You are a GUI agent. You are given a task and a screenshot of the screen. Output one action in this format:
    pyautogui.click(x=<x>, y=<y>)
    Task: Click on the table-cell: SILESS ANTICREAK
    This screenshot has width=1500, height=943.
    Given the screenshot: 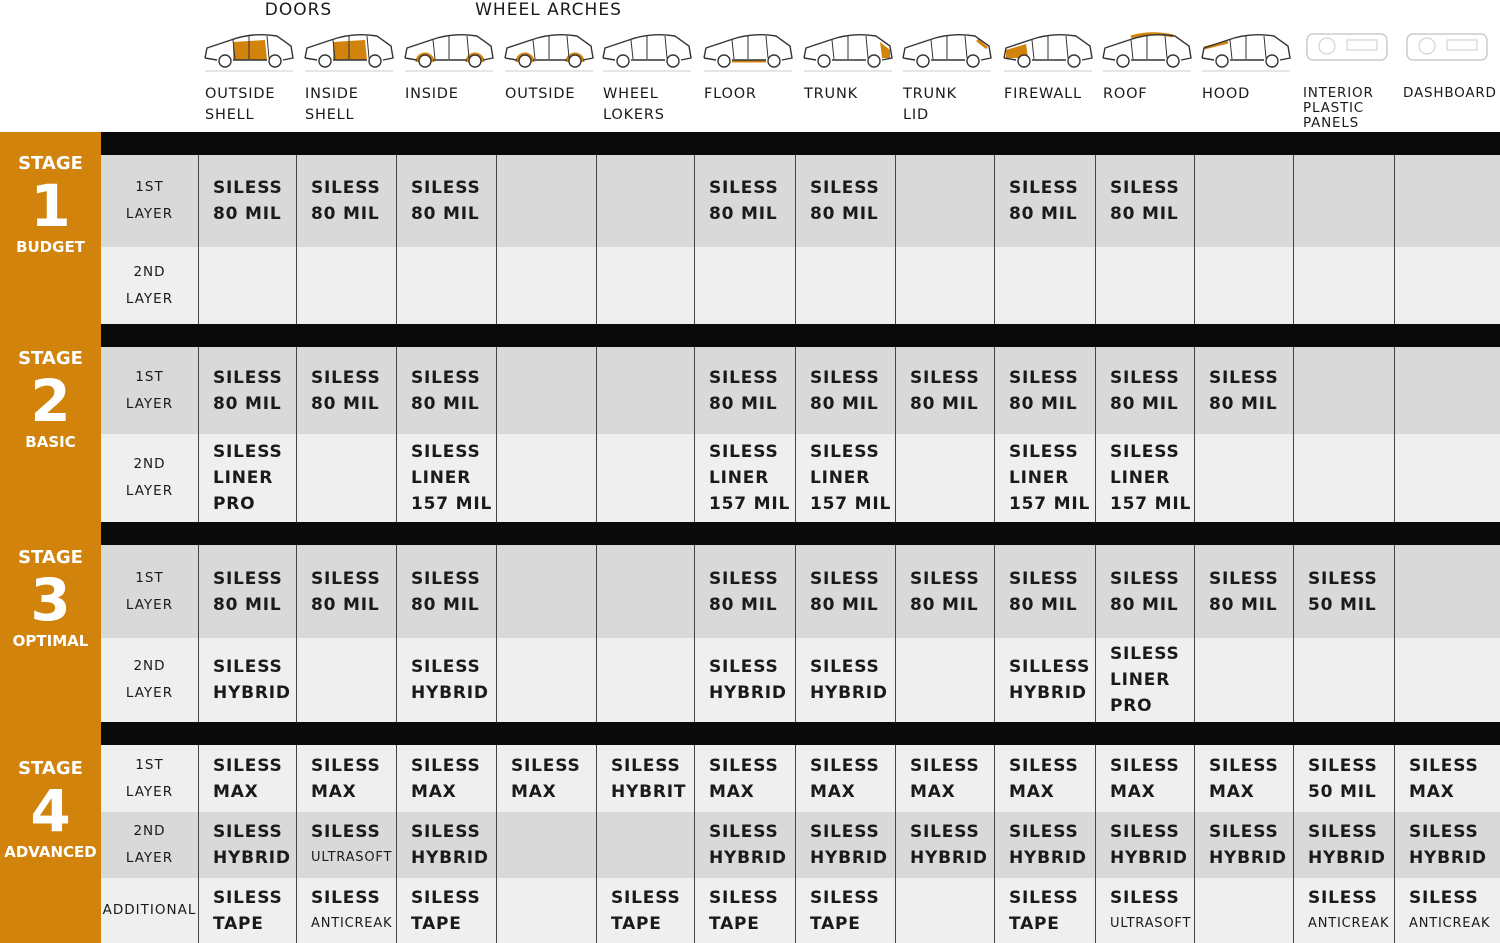 What is the action you would take?
    pyautogui.click(x=347, y=910)
    